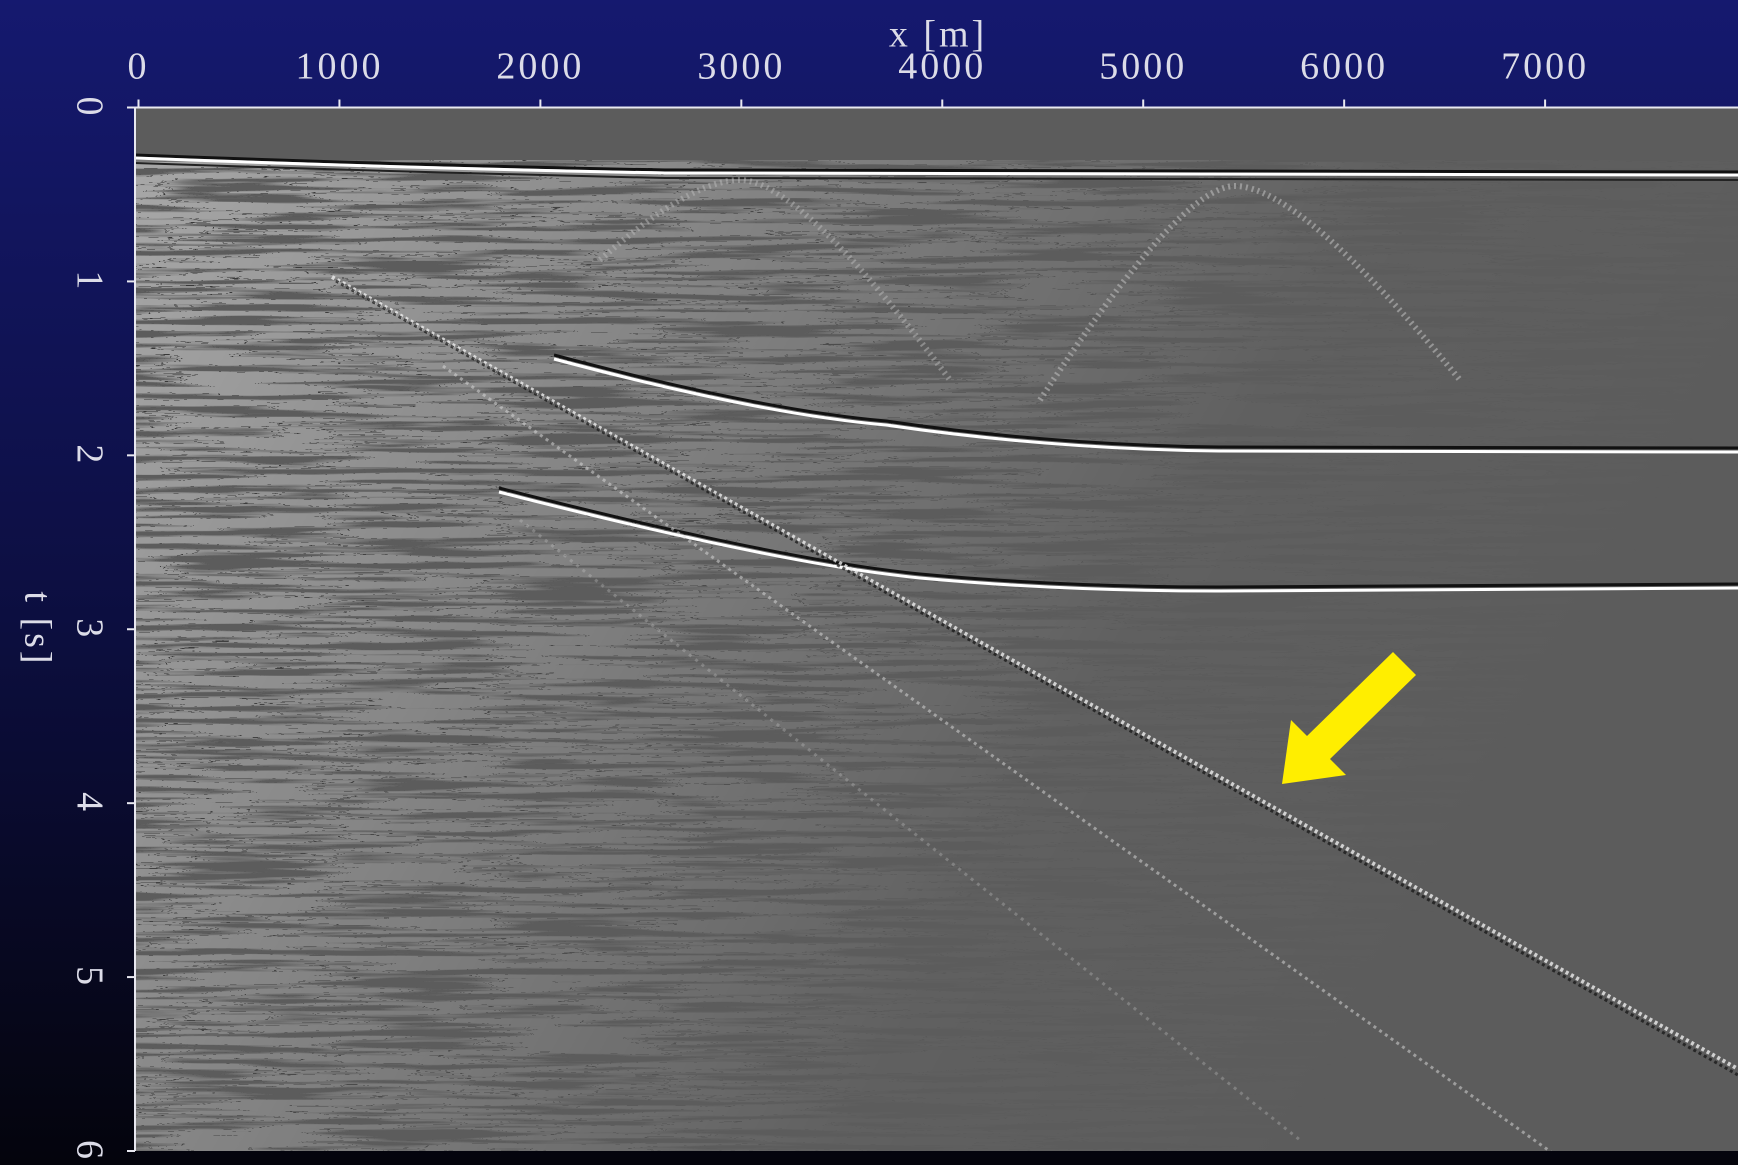 This screenshot has width=1738, height=1165. What do you see at coordinates (1349, 718) in the screenshot?
I see `arrow-annotation` at bounding box center [1349, 718].